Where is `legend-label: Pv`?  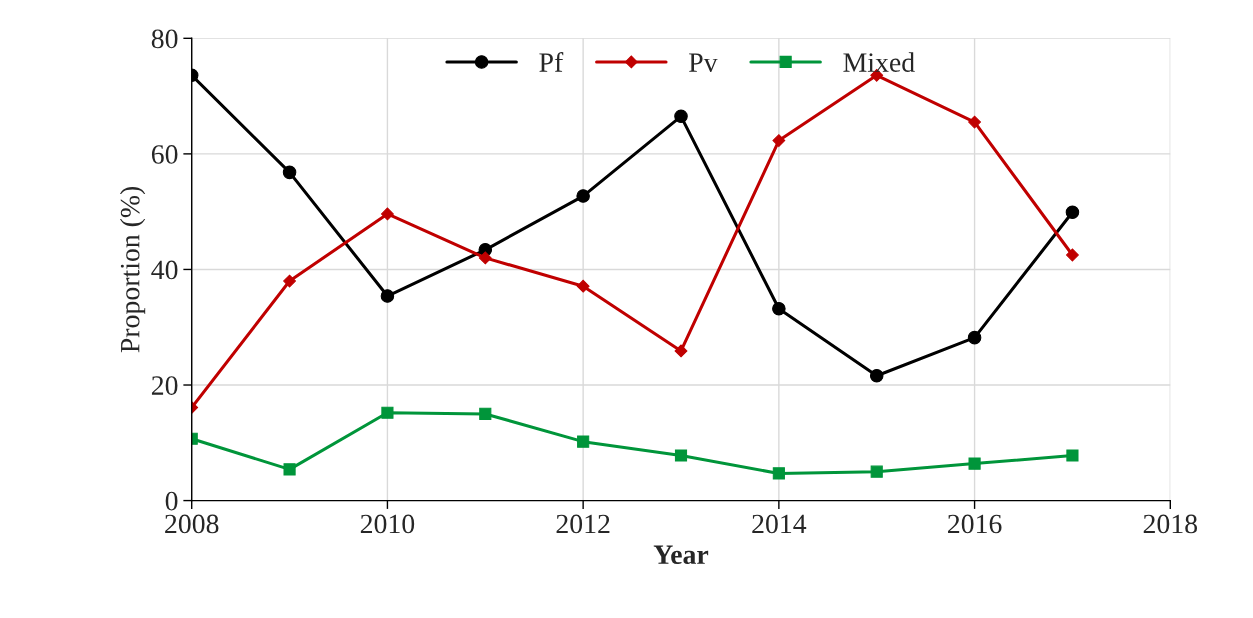
legend-label: Pv is located at coordinates (703, 62).